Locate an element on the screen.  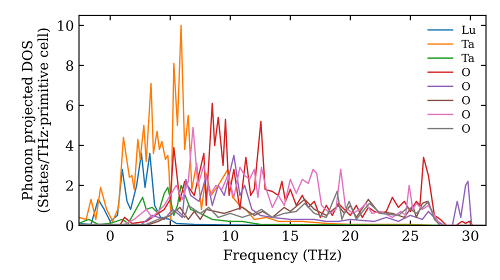
x-tick-label: 0 is located at coordinates (110, 236).